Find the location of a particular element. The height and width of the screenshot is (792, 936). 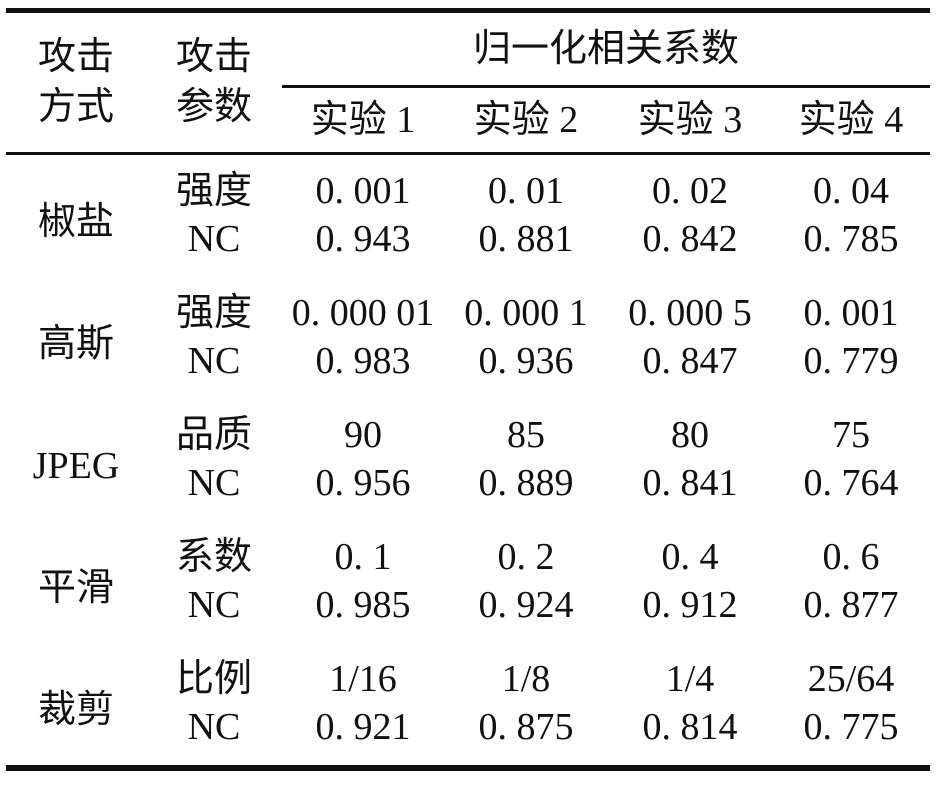

cell-nc-value: 0. 881 is located at coordinates (526, 238).